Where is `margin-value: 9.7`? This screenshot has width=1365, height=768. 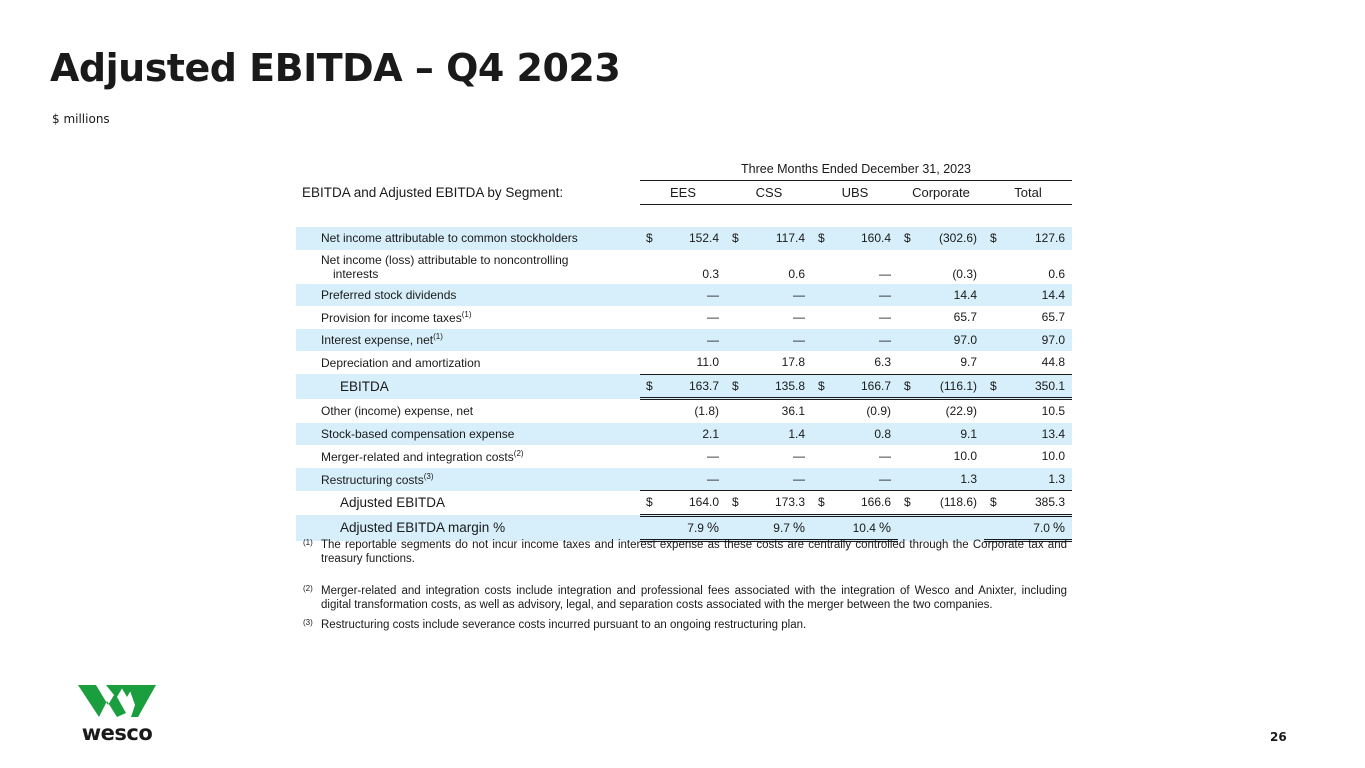 margin-value: 9.7 is located at coordinates (781, 528).